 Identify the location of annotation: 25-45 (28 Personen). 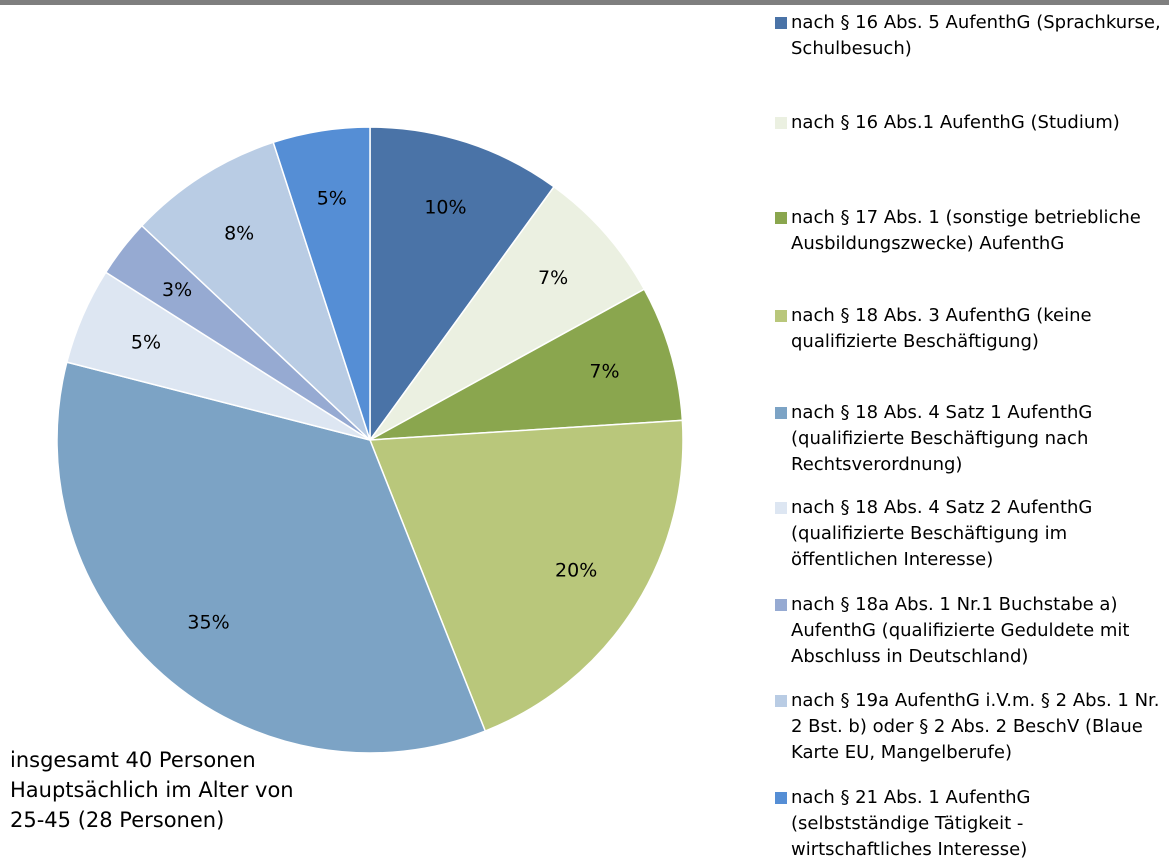
(117, 820).